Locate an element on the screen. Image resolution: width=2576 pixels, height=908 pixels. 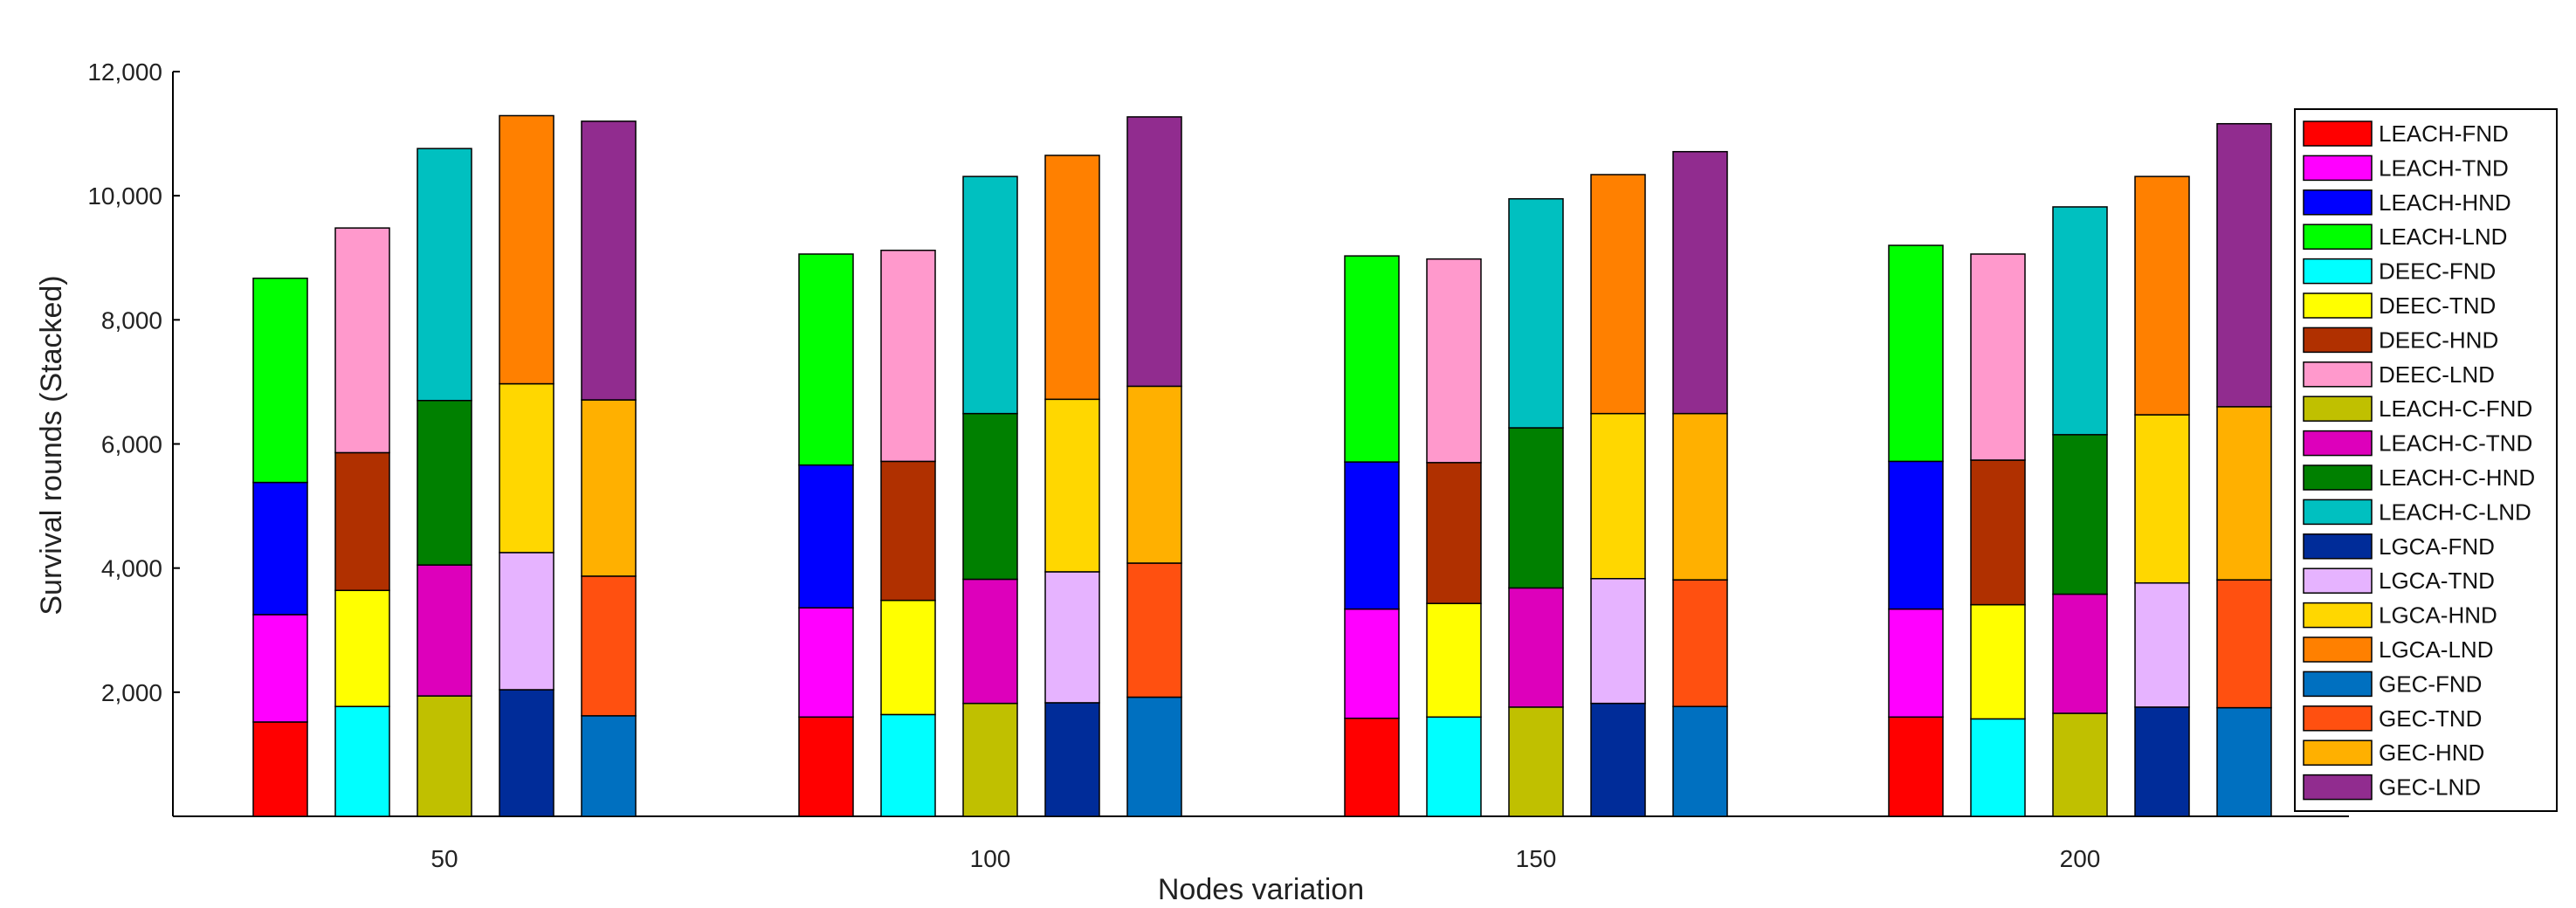
legend-label-lgca-fnd: LGCA-FND is located at coordinates (2437, 546).